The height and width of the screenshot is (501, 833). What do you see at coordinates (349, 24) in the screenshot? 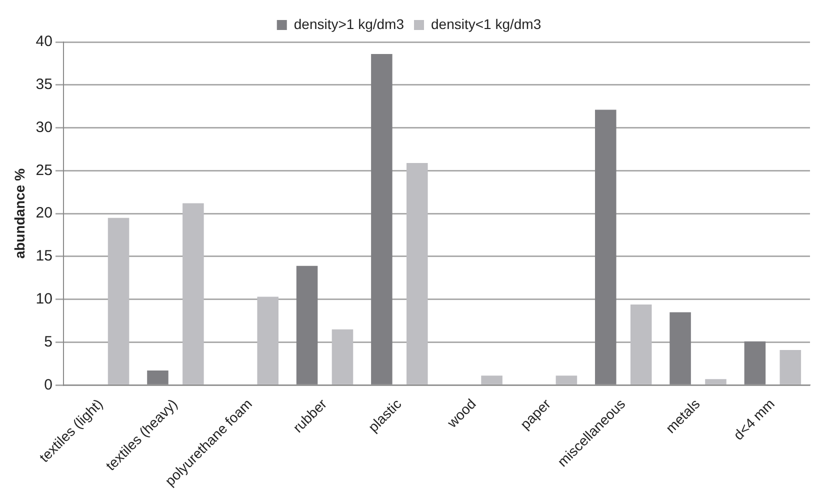
I see `legend-label: density>1 kg/dm3` at bounding box center [349, 24].